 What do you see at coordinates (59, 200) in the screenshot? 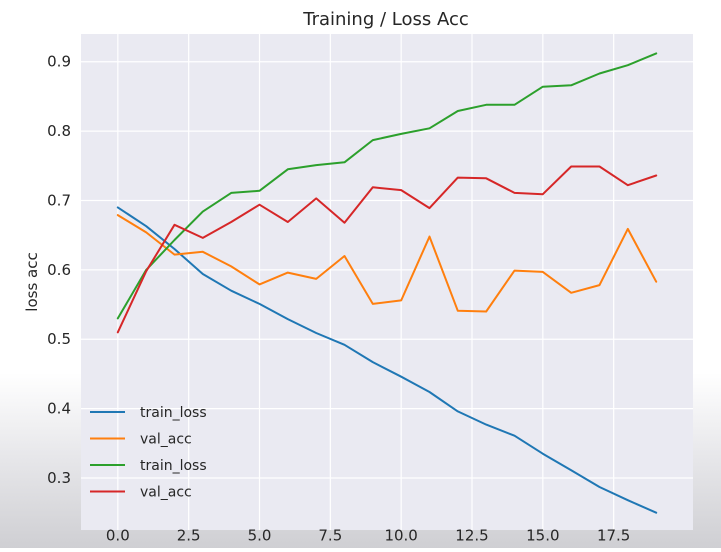
I see `y-tick-label: 0.7` at bounding box center [59, 200].